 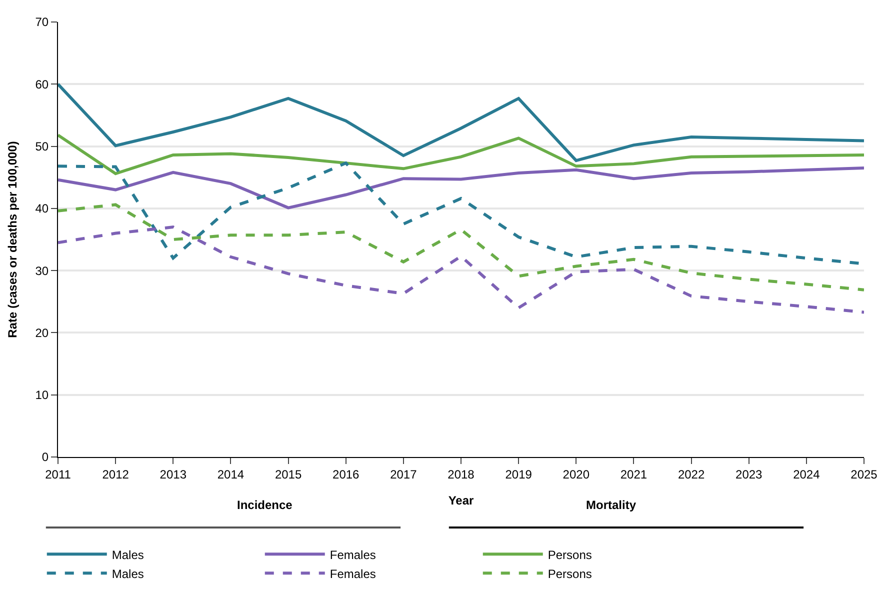 I want to click on x-tick-label: 2020, so click(x=576, y=474).